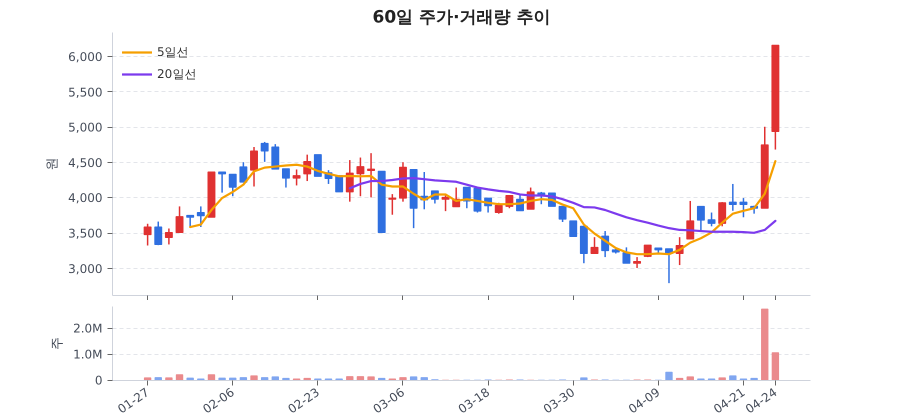 This screenshot has height=420, width=900. I want to click on y-tick-label: 0, so click(98, 381).